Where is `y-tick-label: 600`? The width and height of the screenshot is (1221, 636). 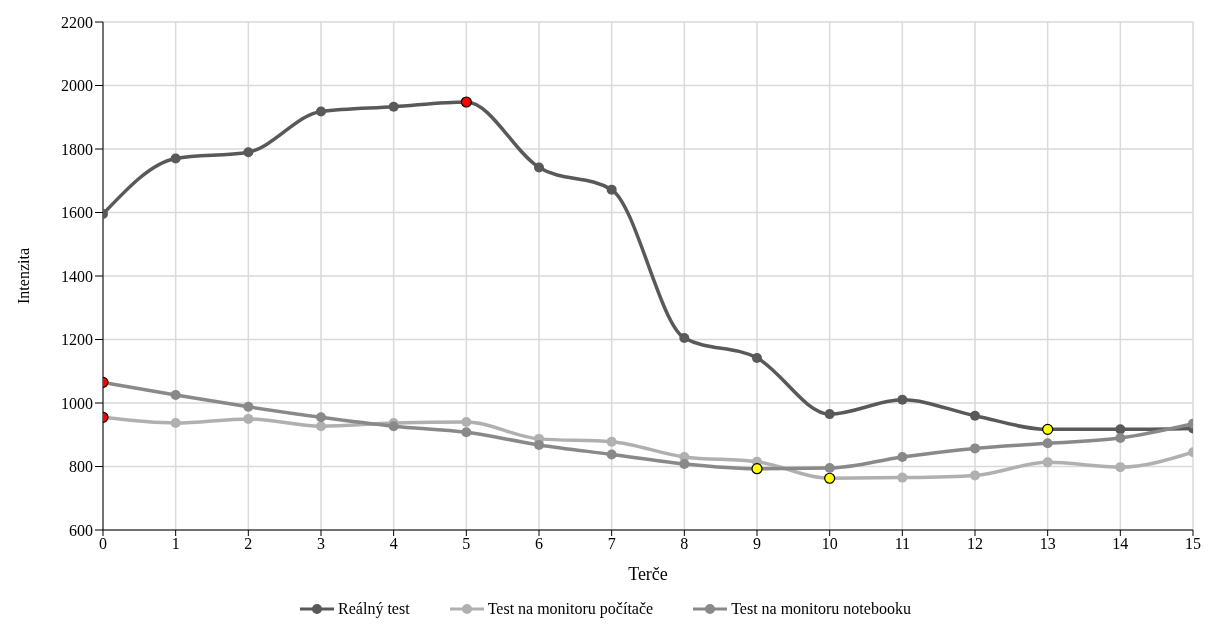
y-tick-label: 600 is located at coordinates (81, 530).